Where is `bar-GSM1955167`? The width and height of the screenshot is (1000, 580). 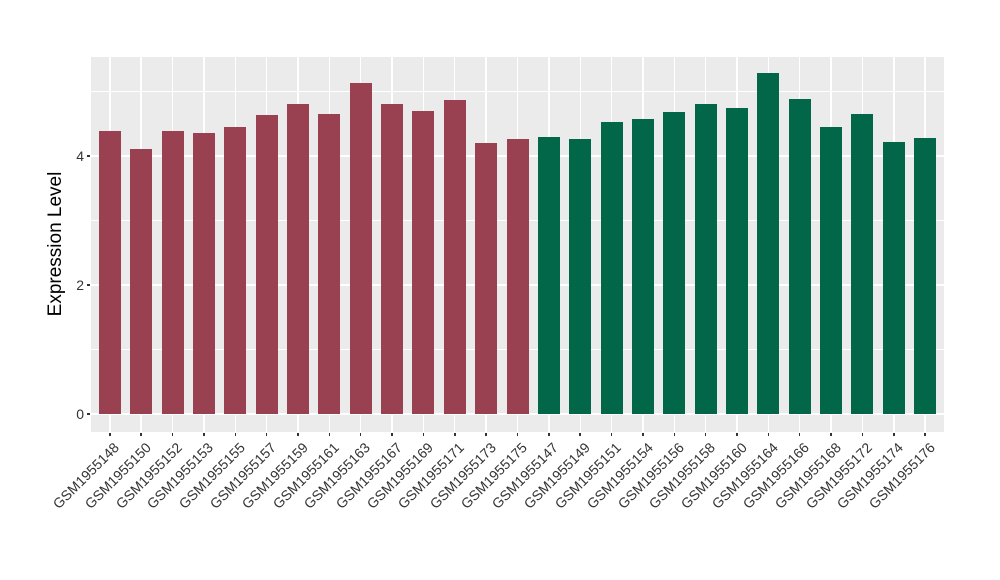 bar-GSM1955167 is located at coordinates (392, 259).